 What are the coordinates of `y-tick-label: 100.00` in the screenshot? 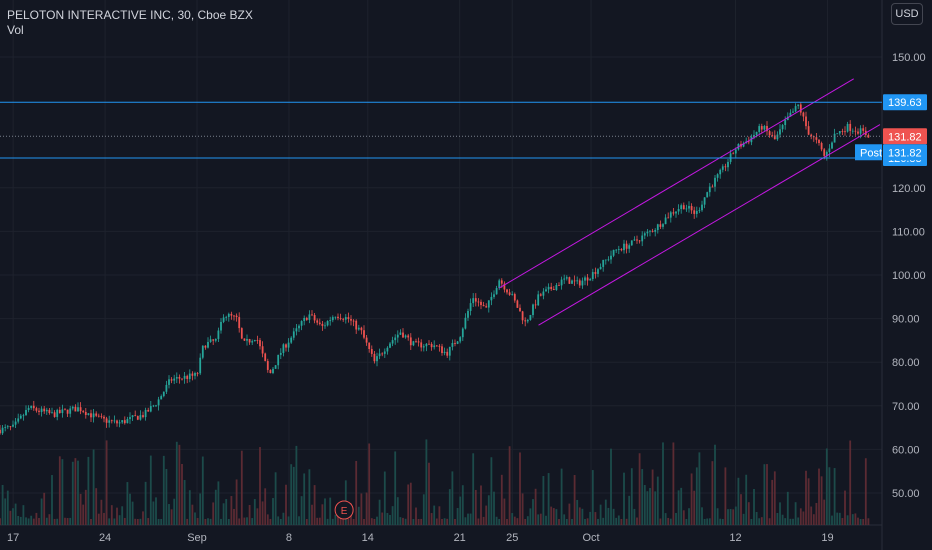 It's located at (909, 276).